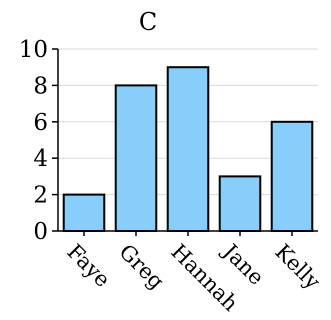 The height and width of the screenshot is (320, 331). Describe the element at coordinates (240, 203) in the screenshot. I see `bar-jane` at that location.